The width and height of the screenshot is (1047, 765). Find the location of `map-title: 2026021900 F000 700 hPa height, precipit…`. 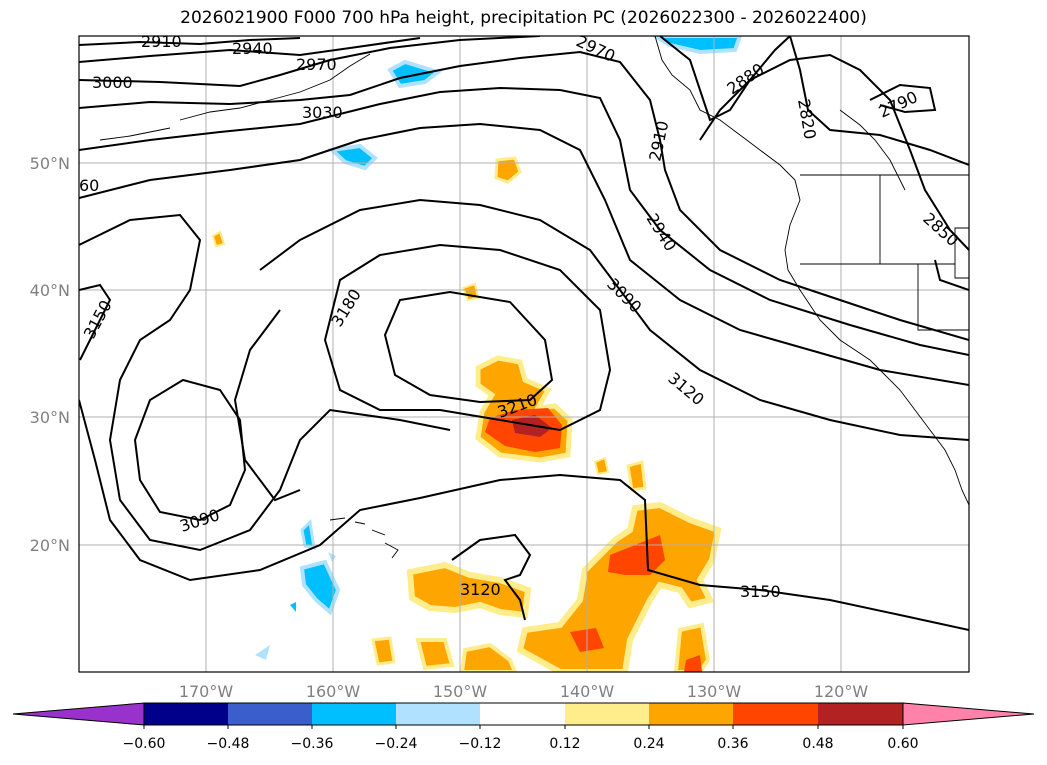

map-title: 2026021900 F000 700 hPa height, precipit… is located at coordinates (523, 18).